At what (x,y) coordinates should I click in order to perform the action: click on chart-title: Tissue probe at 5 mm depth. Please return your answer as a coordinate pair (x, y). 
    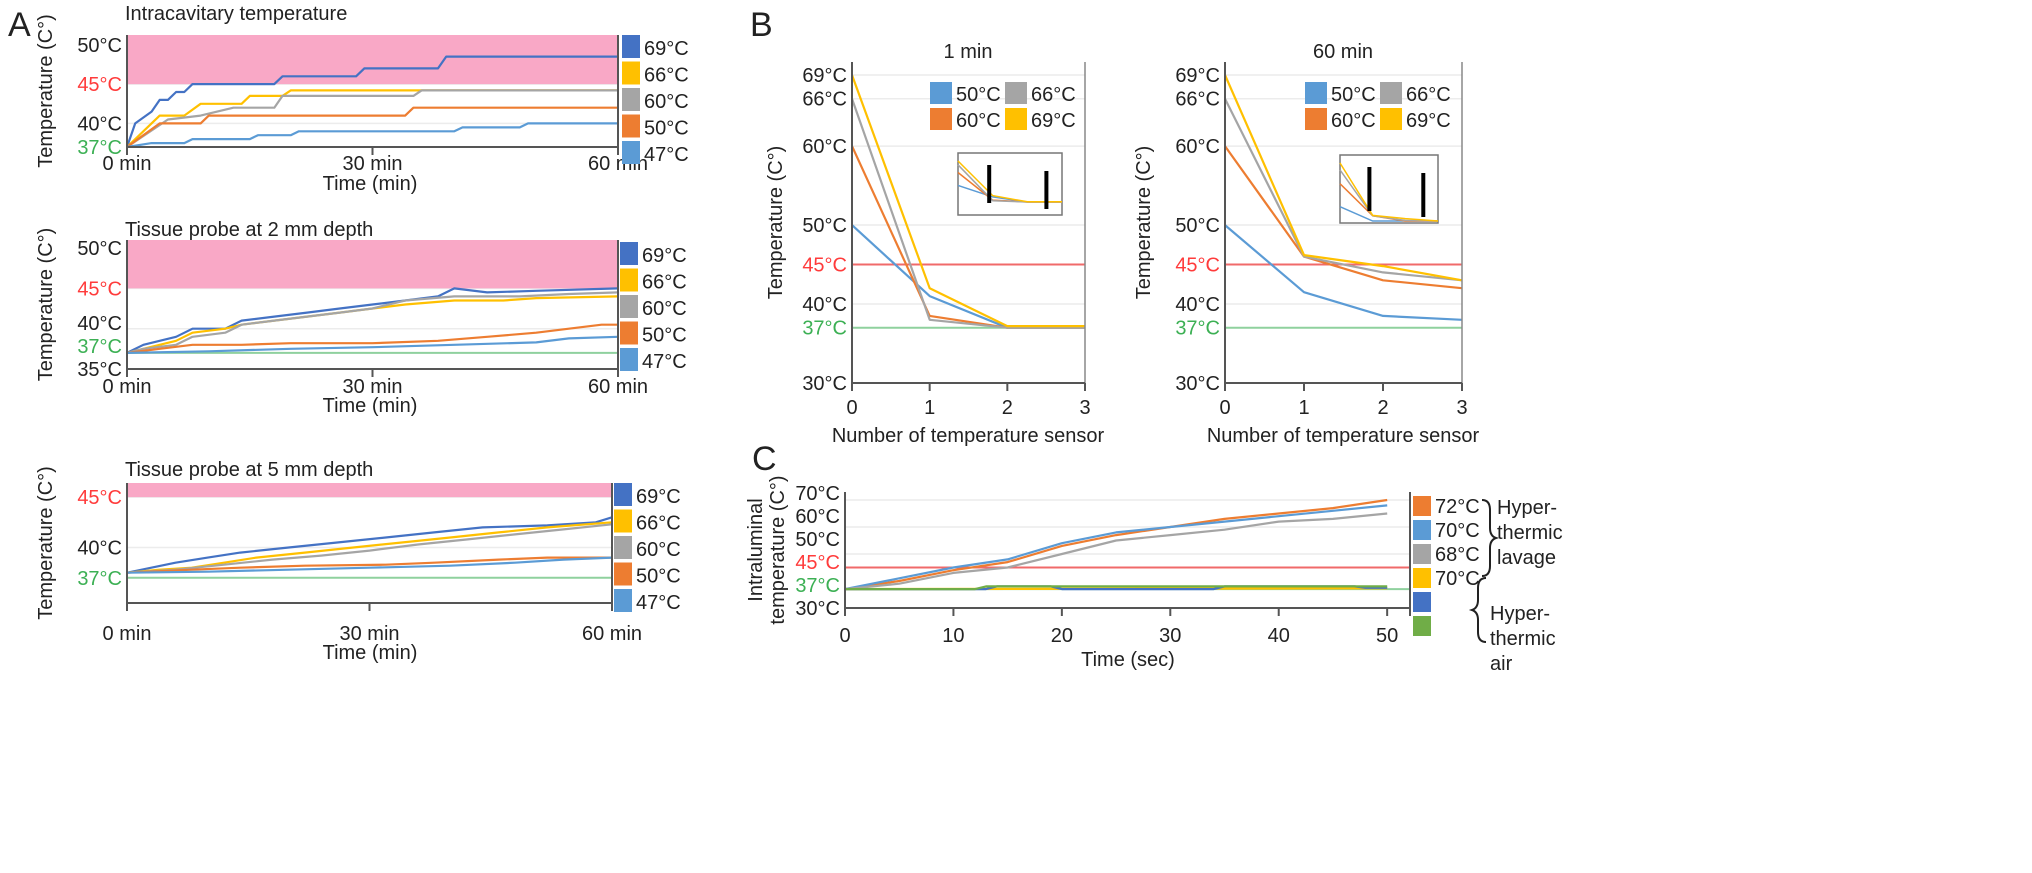
    Looking at the image, I should click on (249, 470).